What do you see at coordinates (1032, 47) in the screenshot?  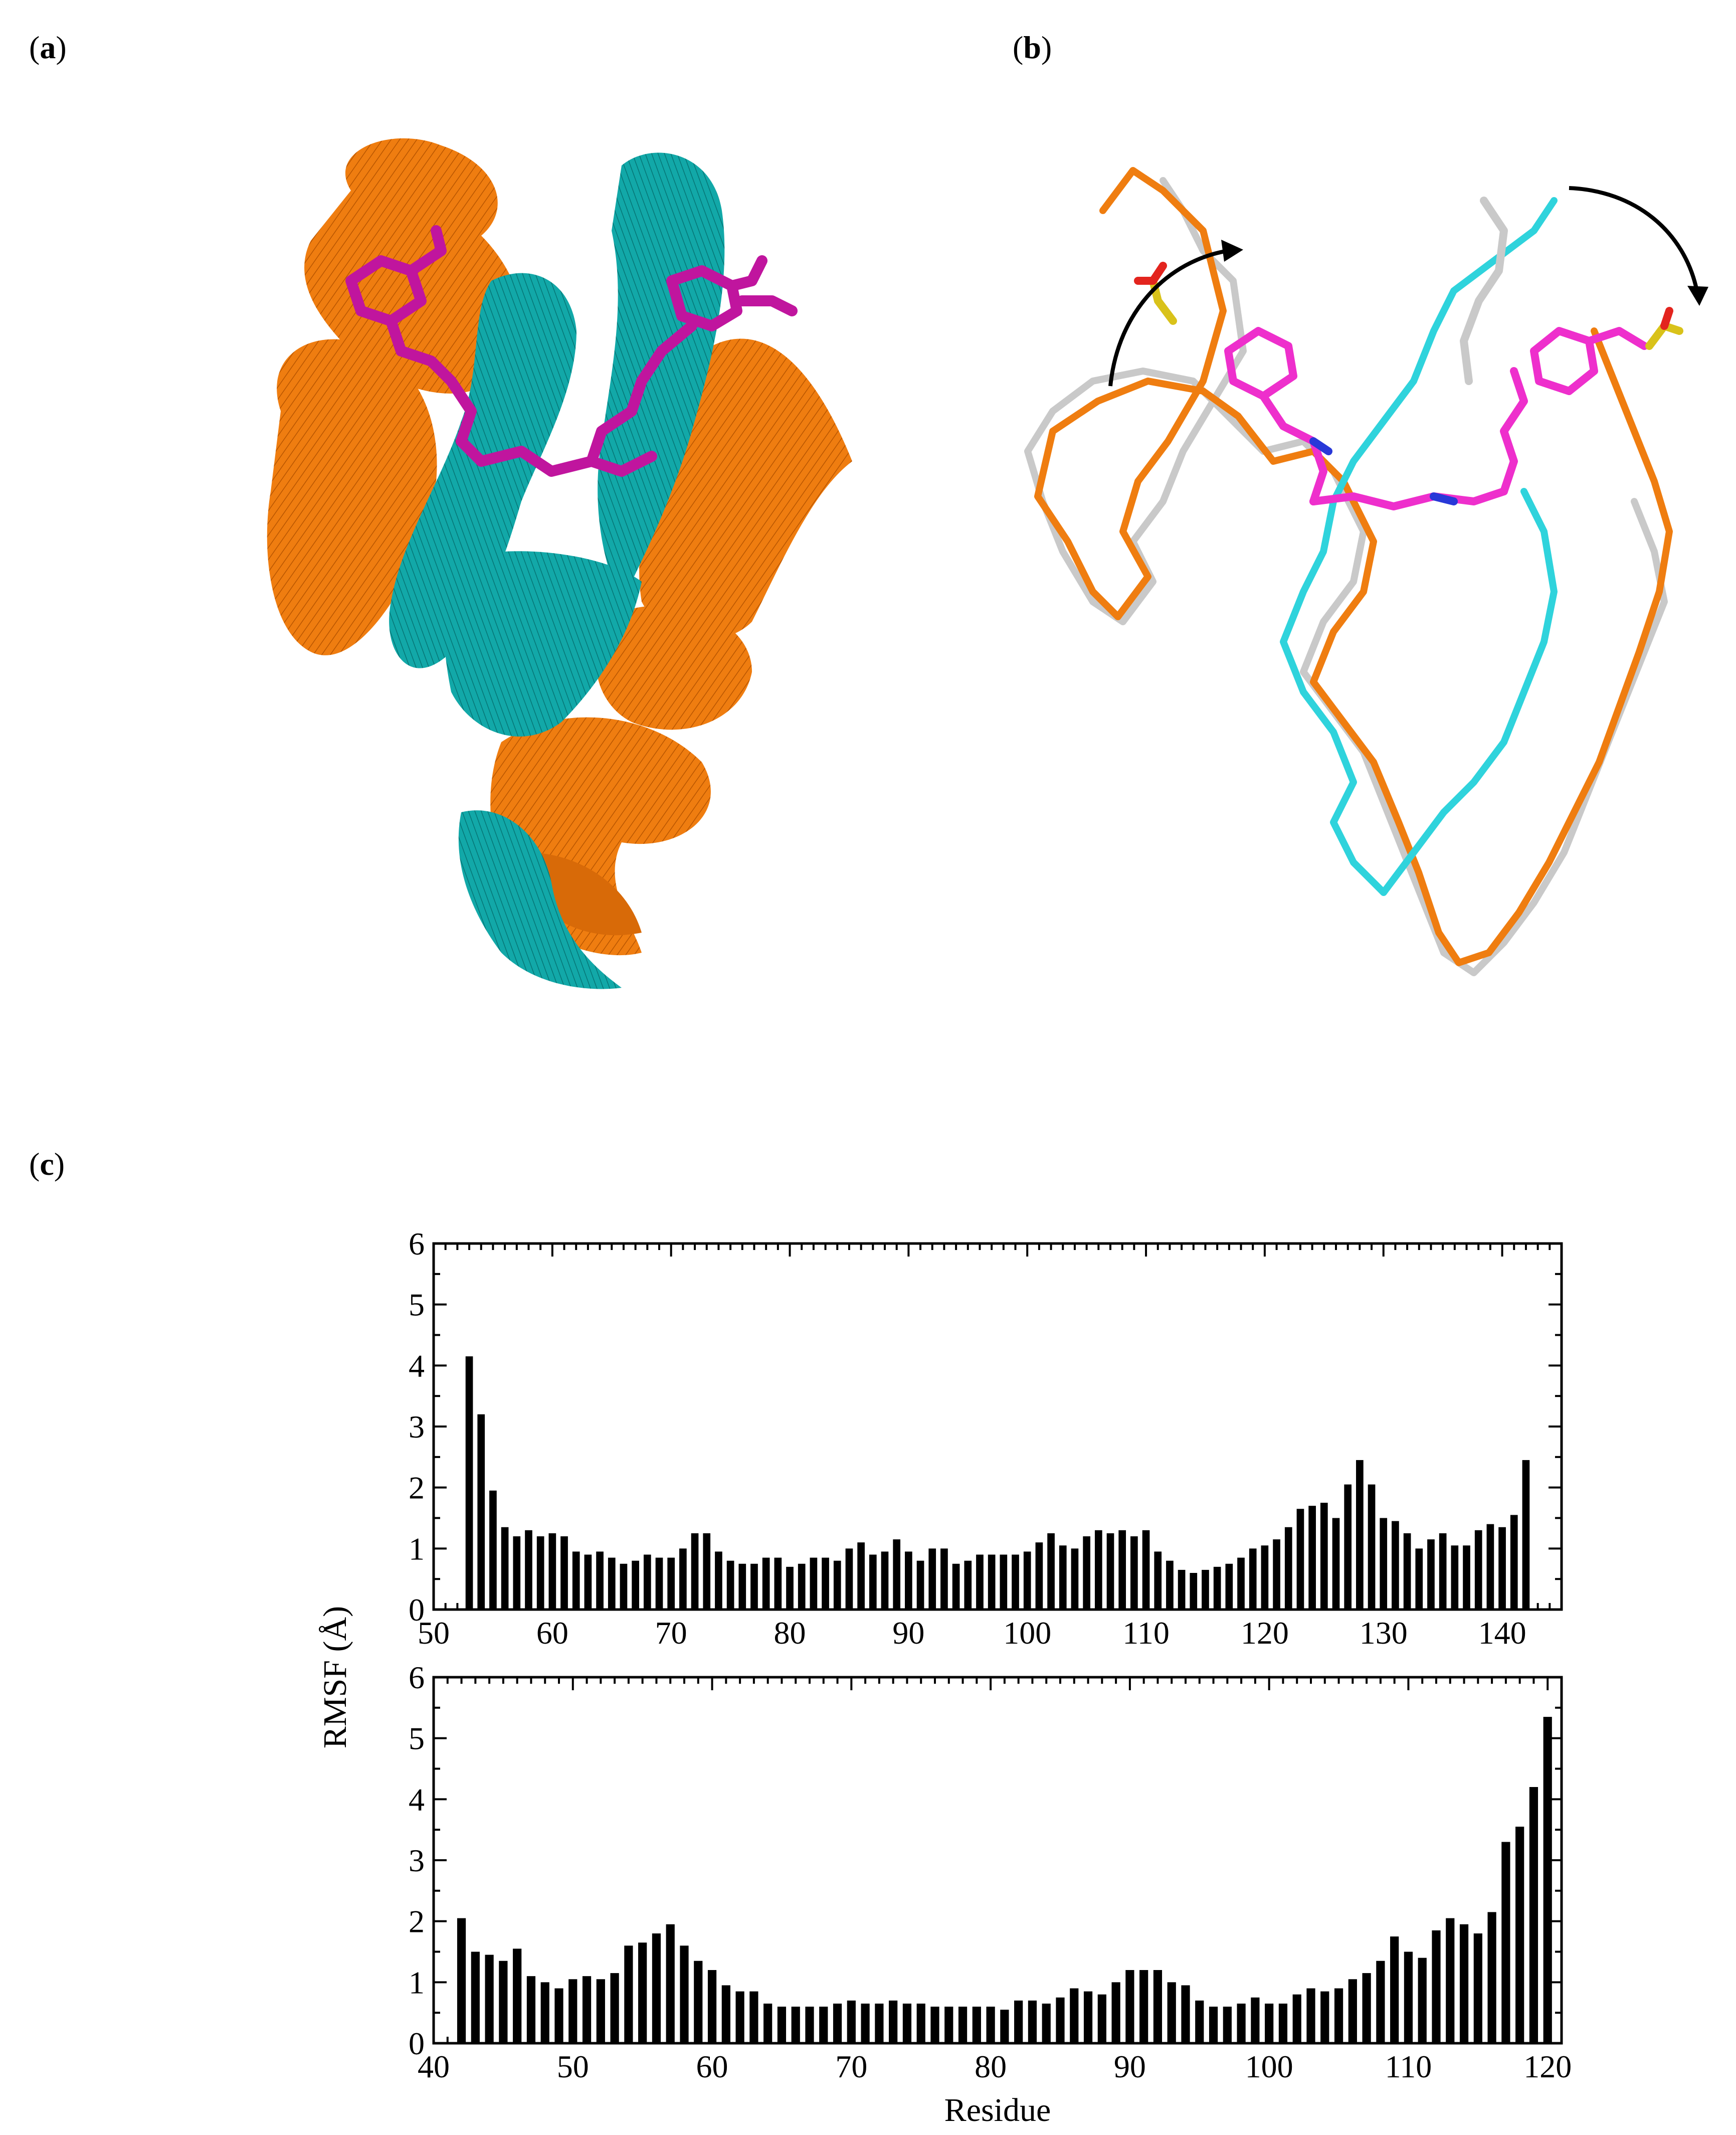 I see `panel-b-label: (b)` at bounding box center [1032, 47].